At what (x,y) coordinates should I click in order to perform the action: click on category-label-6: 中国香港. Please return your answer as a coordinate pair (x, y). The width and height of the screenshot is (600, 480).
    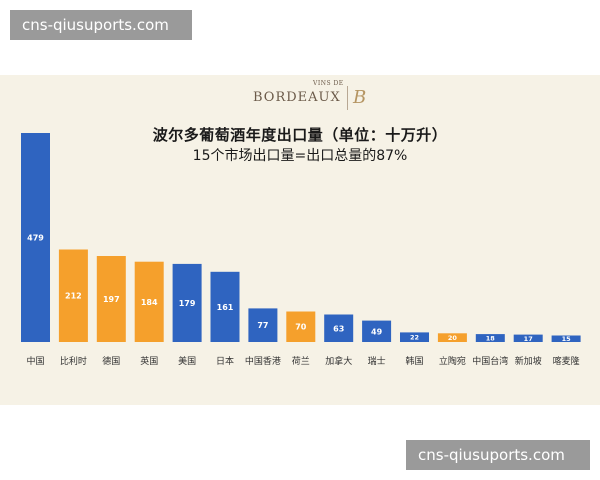
    Looking at the image, I should click on (263, 361).